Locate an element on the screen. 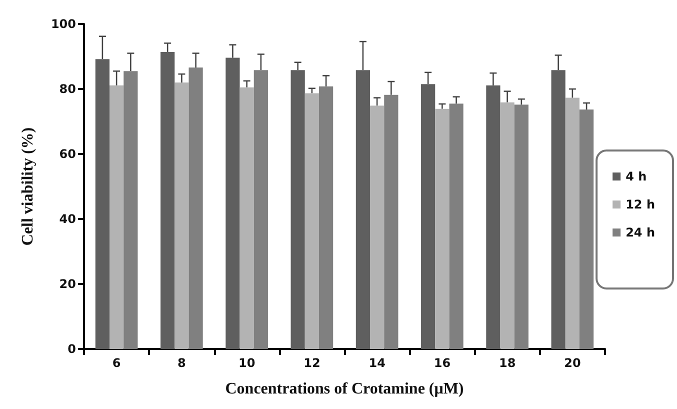 The height and width of the screenshot is (409, 677). x-tick-label: 6 is located at coordinates (116, 363).